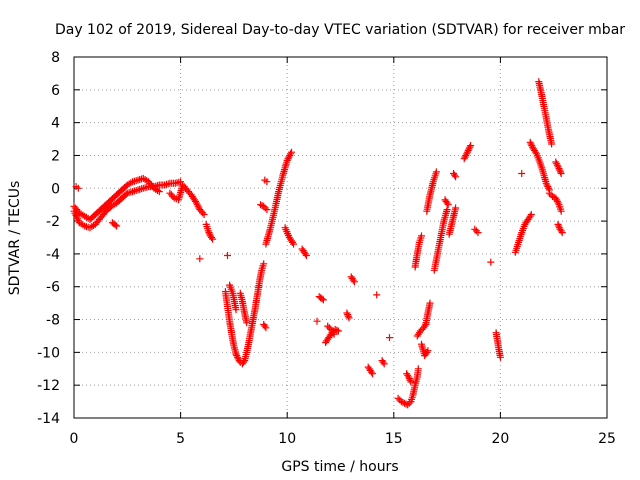 This screenshot has height=480, width=640. I want to click on x-tick-label: 20, so click(500, 439).